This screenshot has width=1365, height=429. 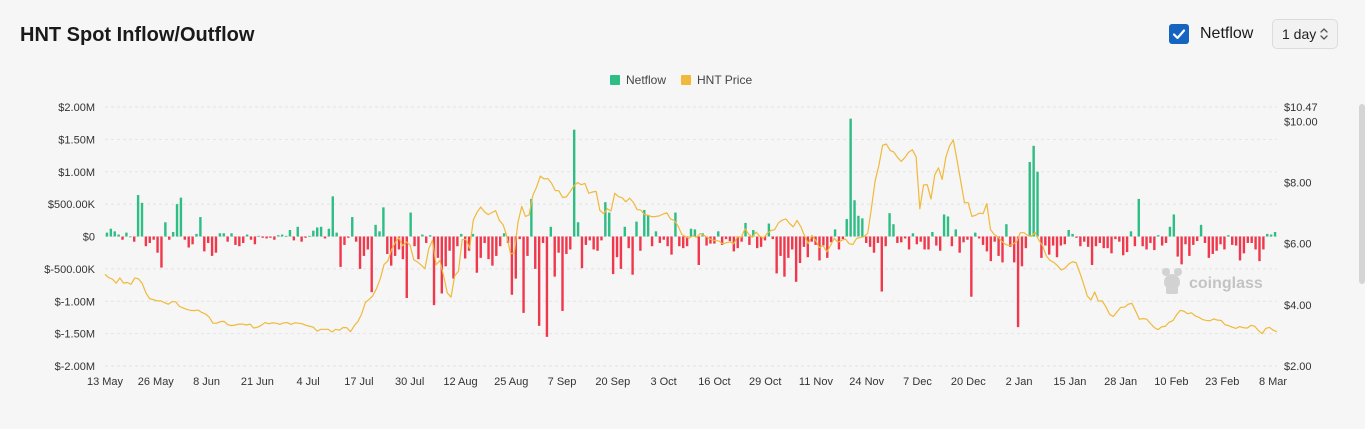 I want to click on x-axis-tick-label: 20 Dec, so click(x=968, y=382).